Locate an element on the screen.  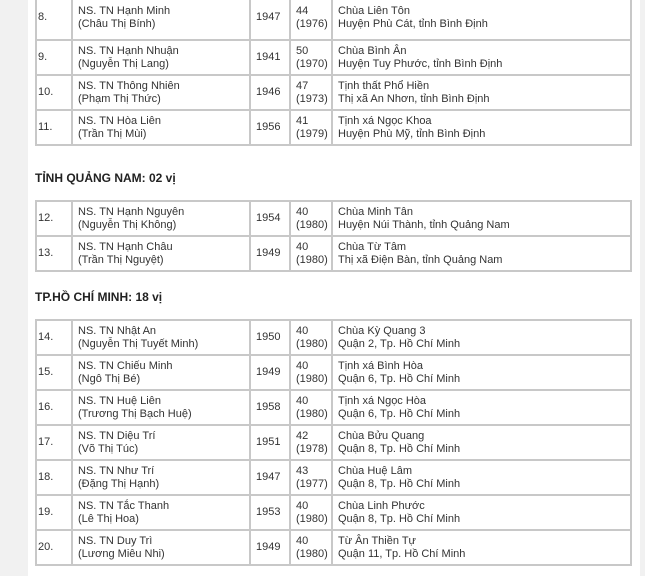
birth-year: 1954 is located at coordinates (268, 218).